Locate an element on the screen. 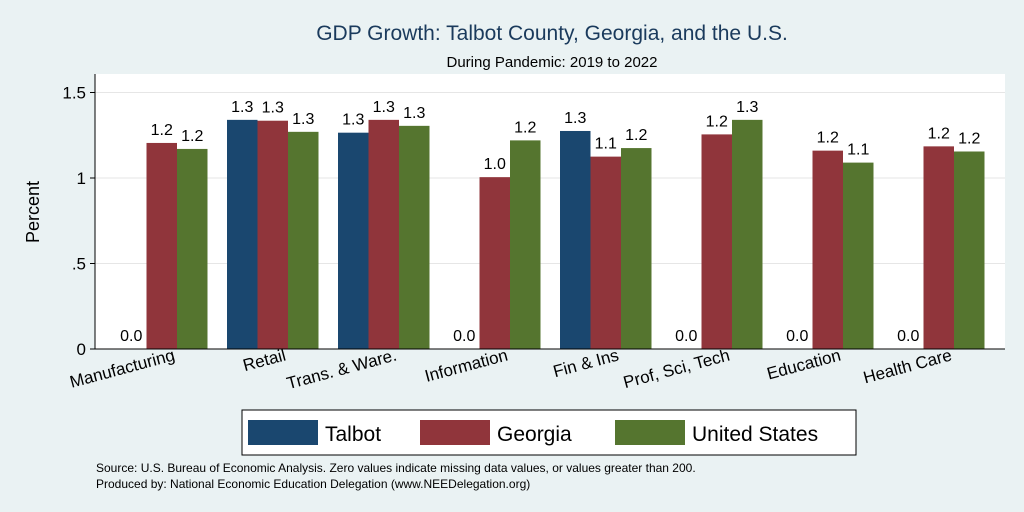 The height and width of the screenshot is (512, 1024). legend-label: Talbot is located at coordinates (353, 434).